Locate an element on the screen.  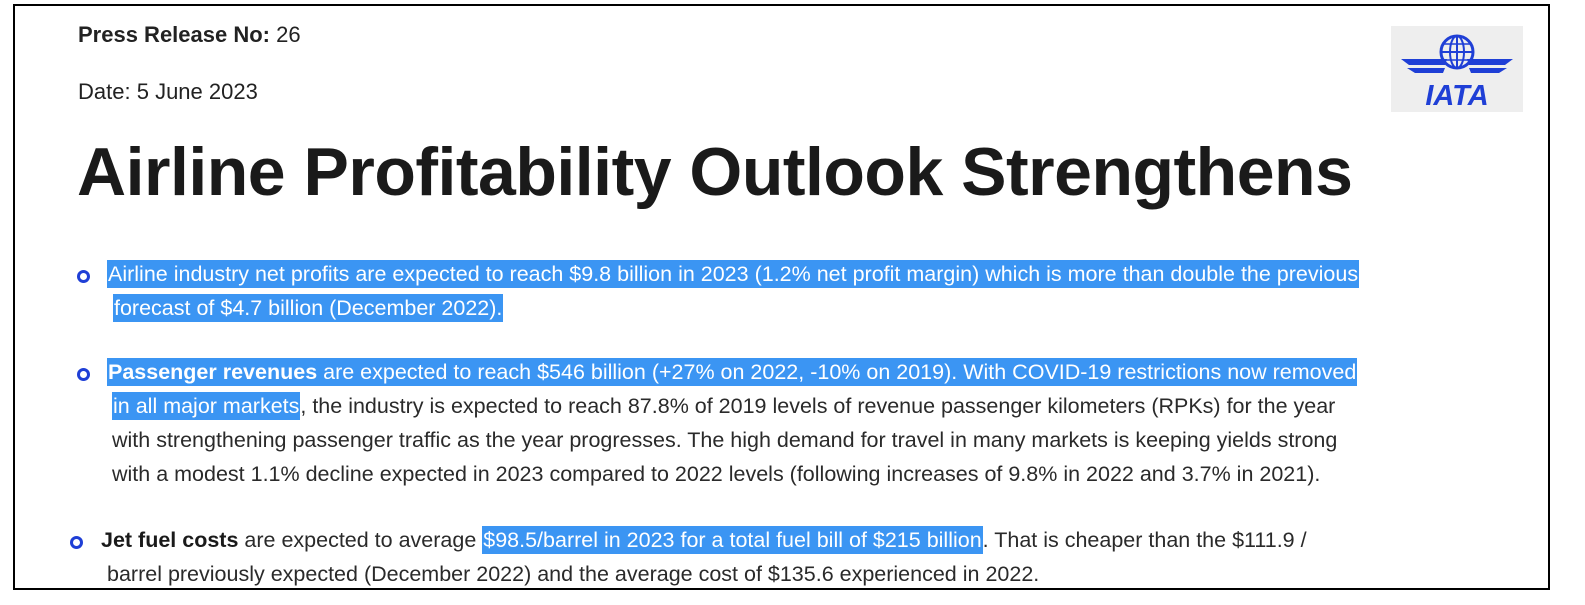
iata-logo: IATA is located at coordinates (1457, 69).